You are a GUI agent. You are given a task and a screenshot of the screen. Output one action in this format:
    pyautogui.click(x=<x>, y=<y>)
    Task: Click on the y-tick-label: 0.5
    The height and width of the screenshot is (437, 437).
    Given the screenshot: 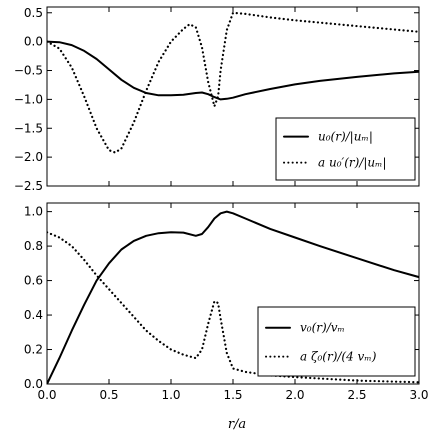 What is the action you would take?
    pyautogui.click(x=33, y=13)
    